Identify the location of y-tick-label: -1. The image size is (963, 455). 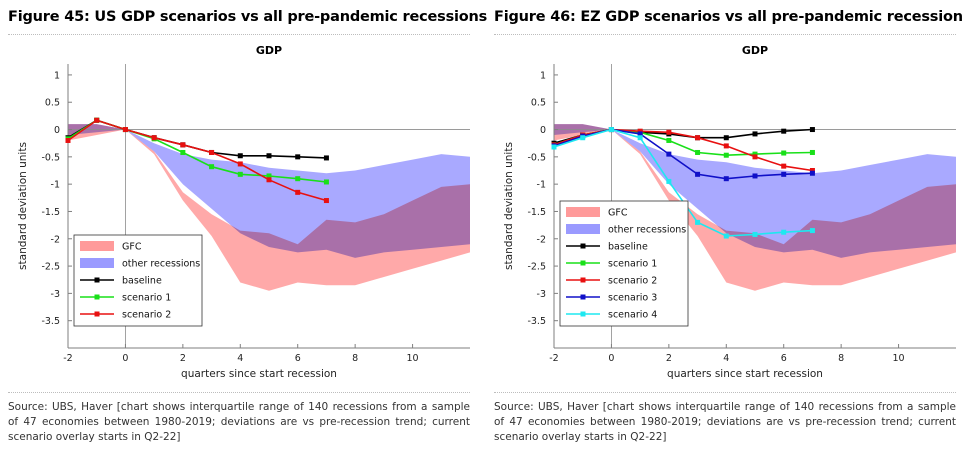
(541, 185).